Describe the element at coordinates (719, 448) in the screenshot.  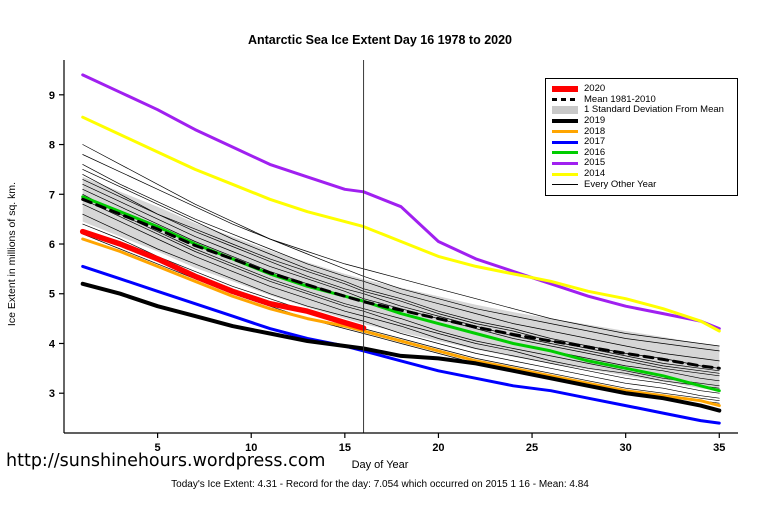
I see `x-tick-label: 35` at that location.